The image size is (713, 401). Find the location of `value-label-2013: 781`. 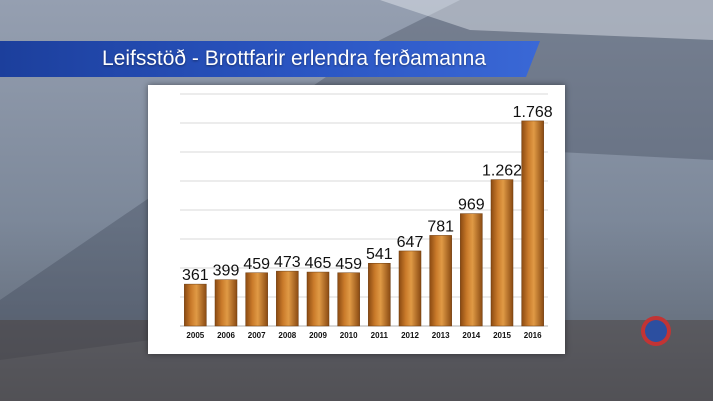

value-label-2013: 781 is located at coordinates (440, 226).